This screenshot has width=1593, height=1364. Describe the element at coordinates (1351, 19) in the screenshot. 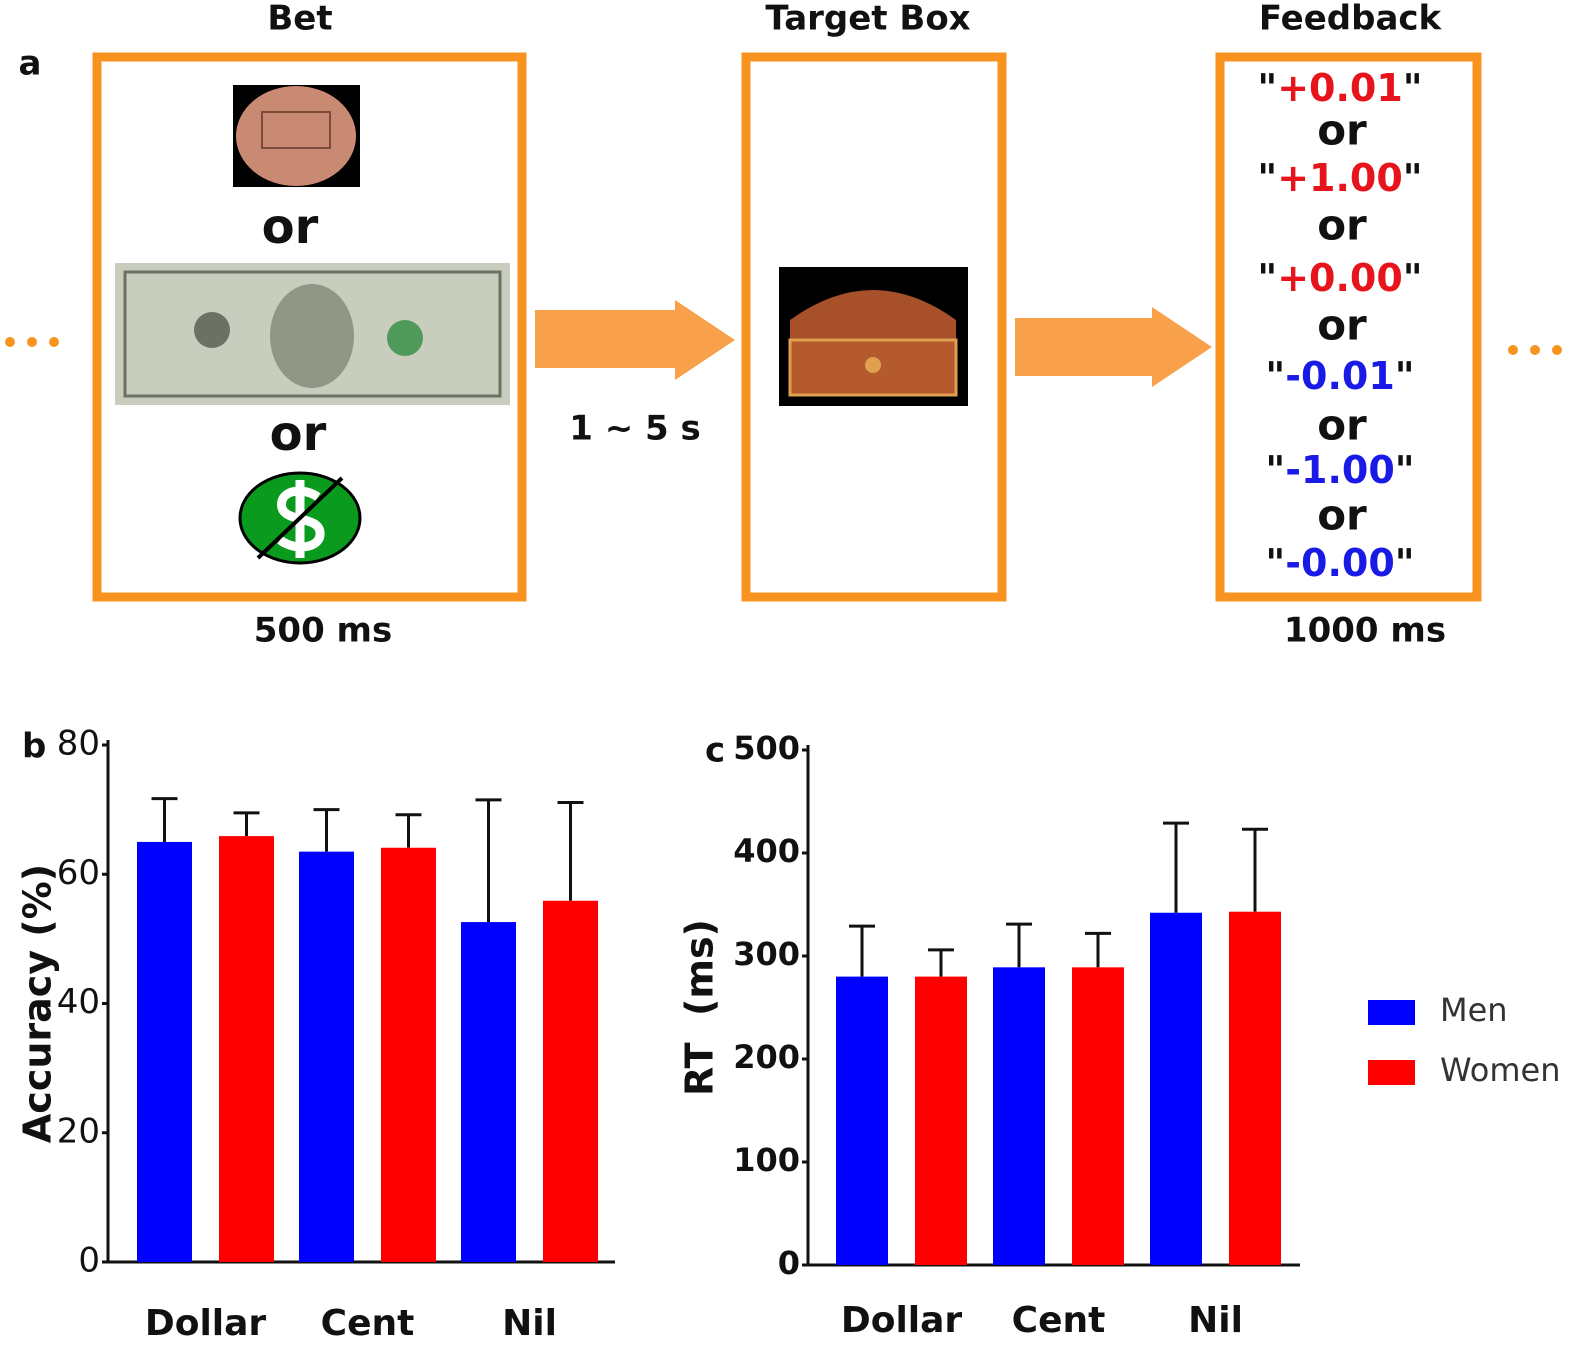

I see `step-title: Feedback` at that location.